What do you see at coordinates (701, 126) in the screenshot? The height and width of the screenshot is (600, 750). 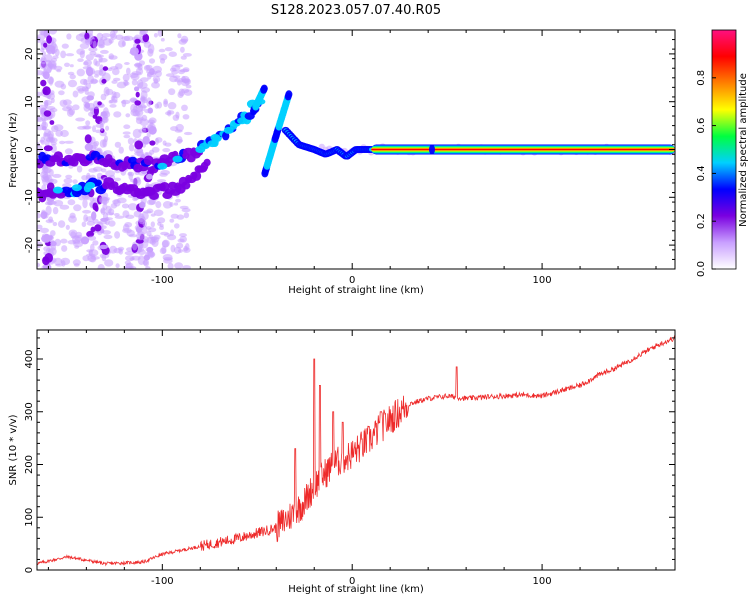 I see `colorbar-tick-label: 0.6` at bounding box center [701, 126].